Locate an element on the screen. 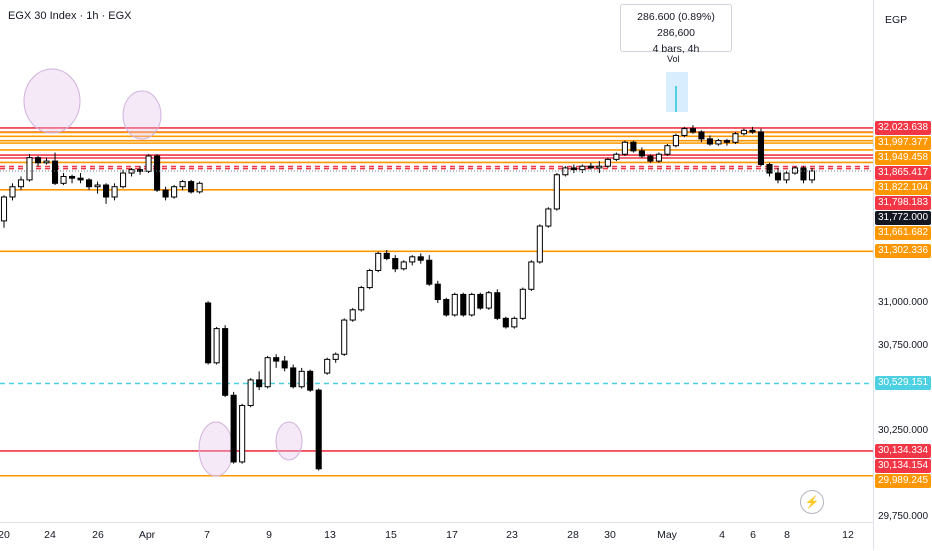 This screenshot has width=932, height=551. time-tick-label: 23 is located at coordinates (512, 535).